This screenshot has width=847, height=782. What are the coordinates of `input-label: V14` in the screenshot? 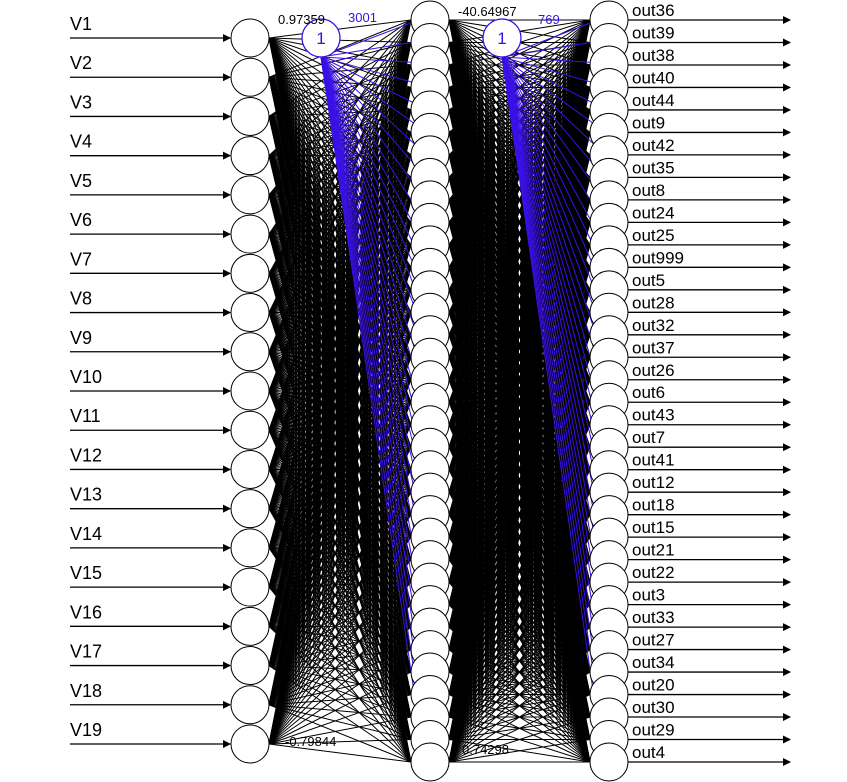 It's located at (86, 534).